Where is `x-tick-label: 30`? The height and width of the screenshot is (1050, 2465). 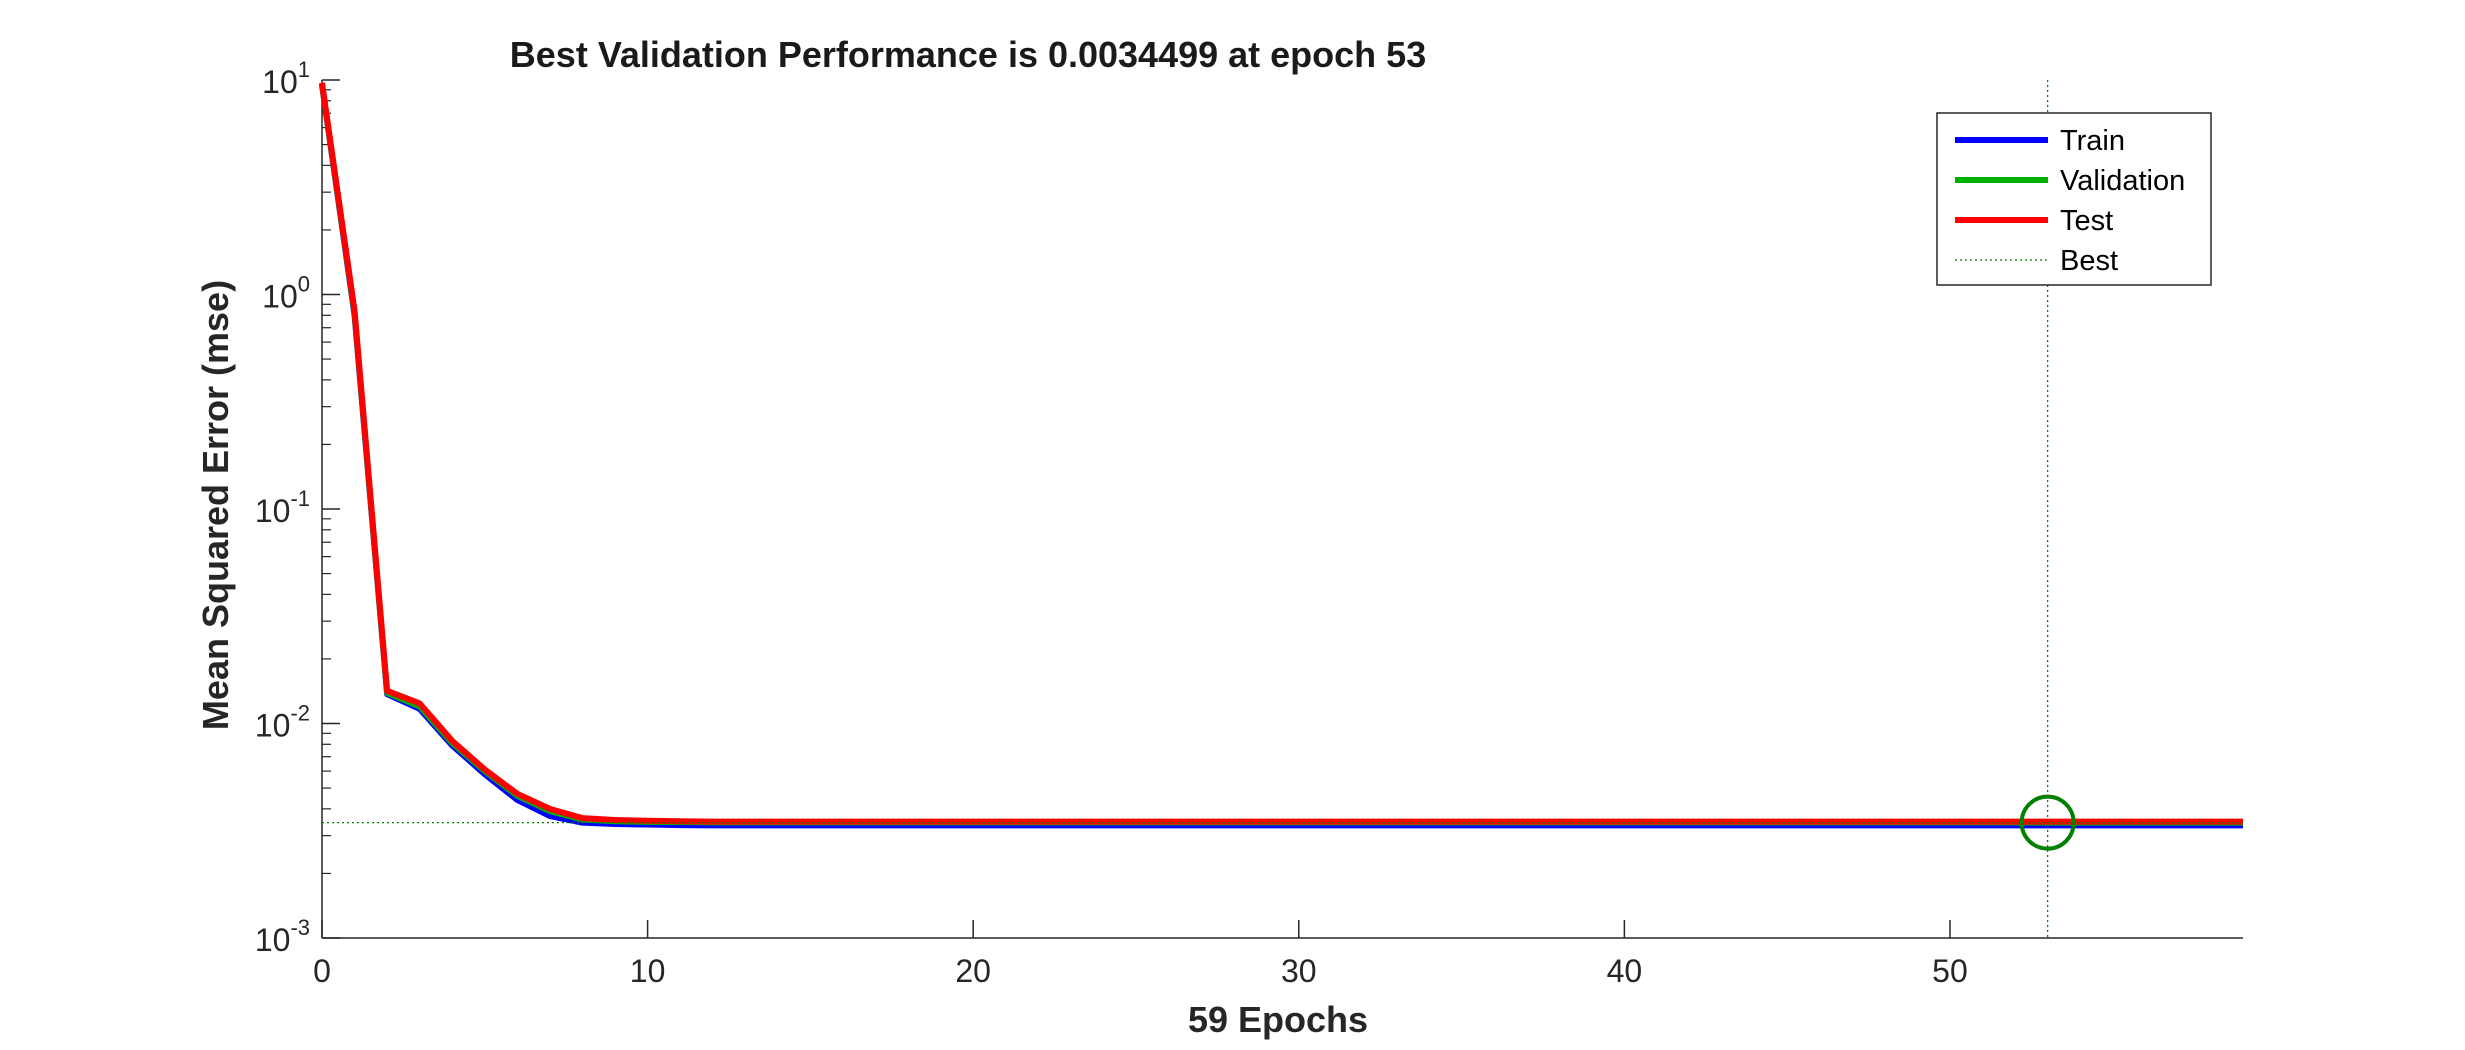 x-tick-label: 30 is located at coordinates (1299, 971).